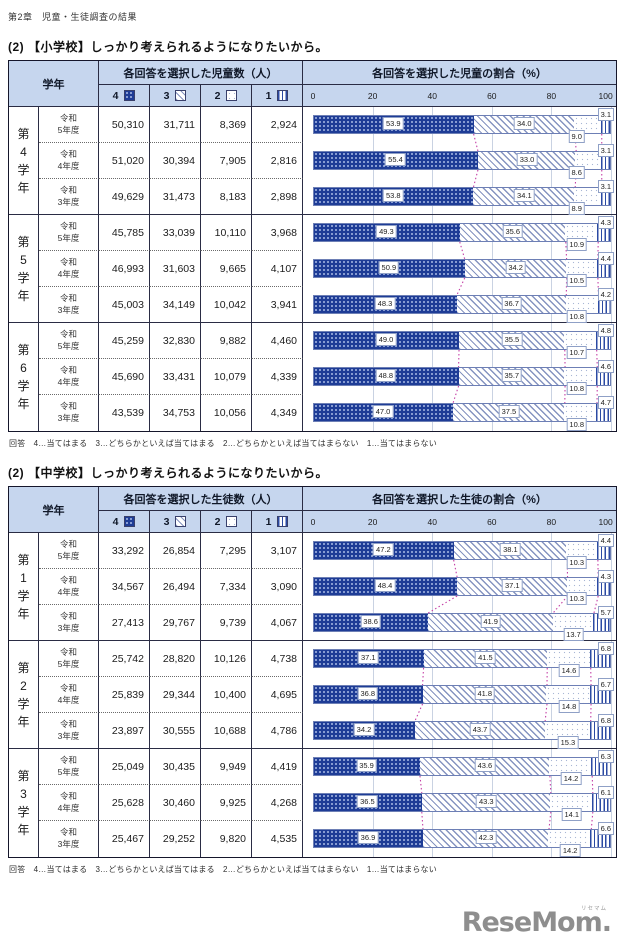 This screenshot has width=625, height=948. I want to click on percent-chart-header: 各回答を選択した児童の割合（%）, so click(459, 73).